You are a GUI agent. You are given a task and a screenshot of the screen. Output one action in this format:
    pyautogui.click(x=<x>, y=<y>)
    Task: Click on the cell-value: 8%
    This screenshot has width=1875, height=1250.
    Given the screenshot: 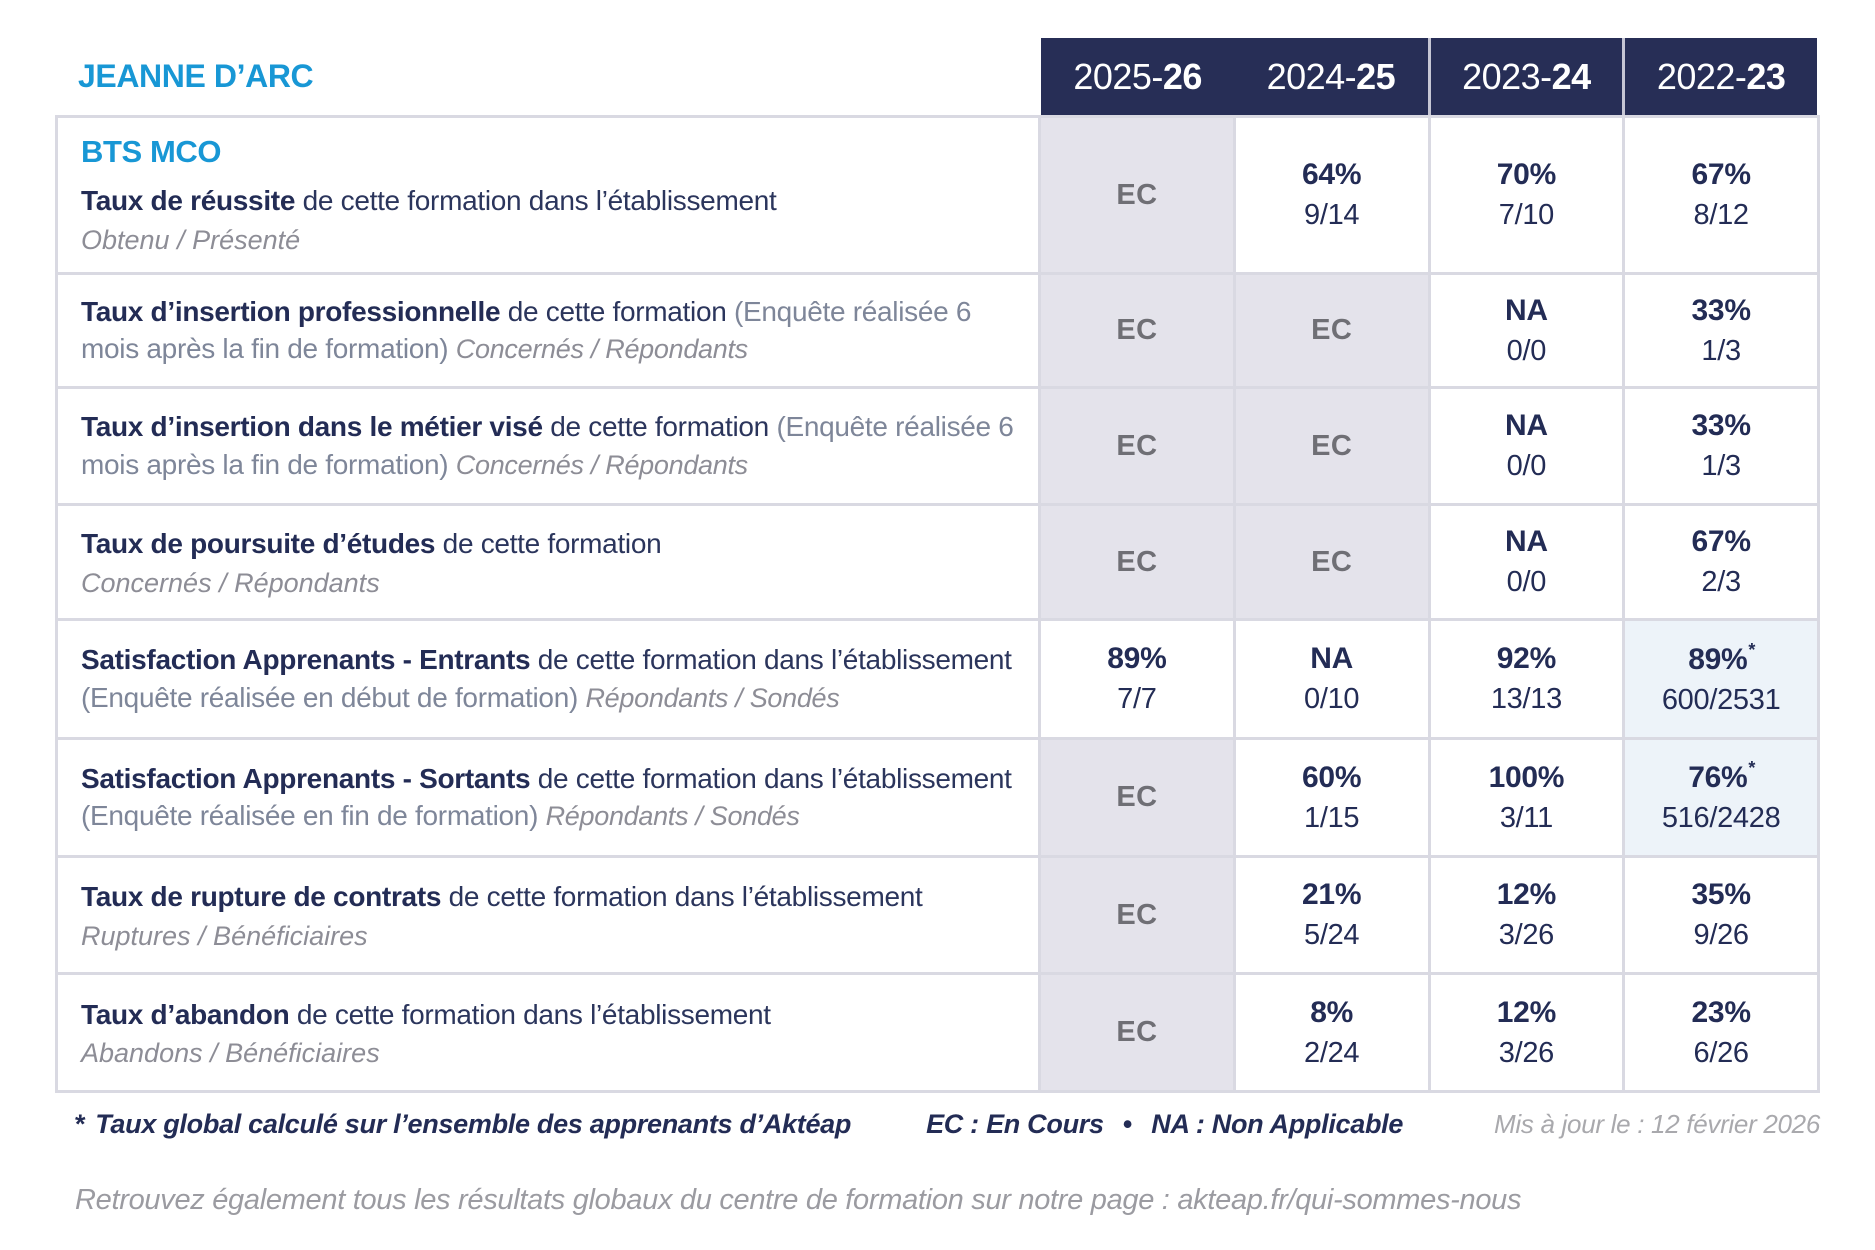 What is the action you would take?
    pyautogui.click(x=1331, y=1012)
    